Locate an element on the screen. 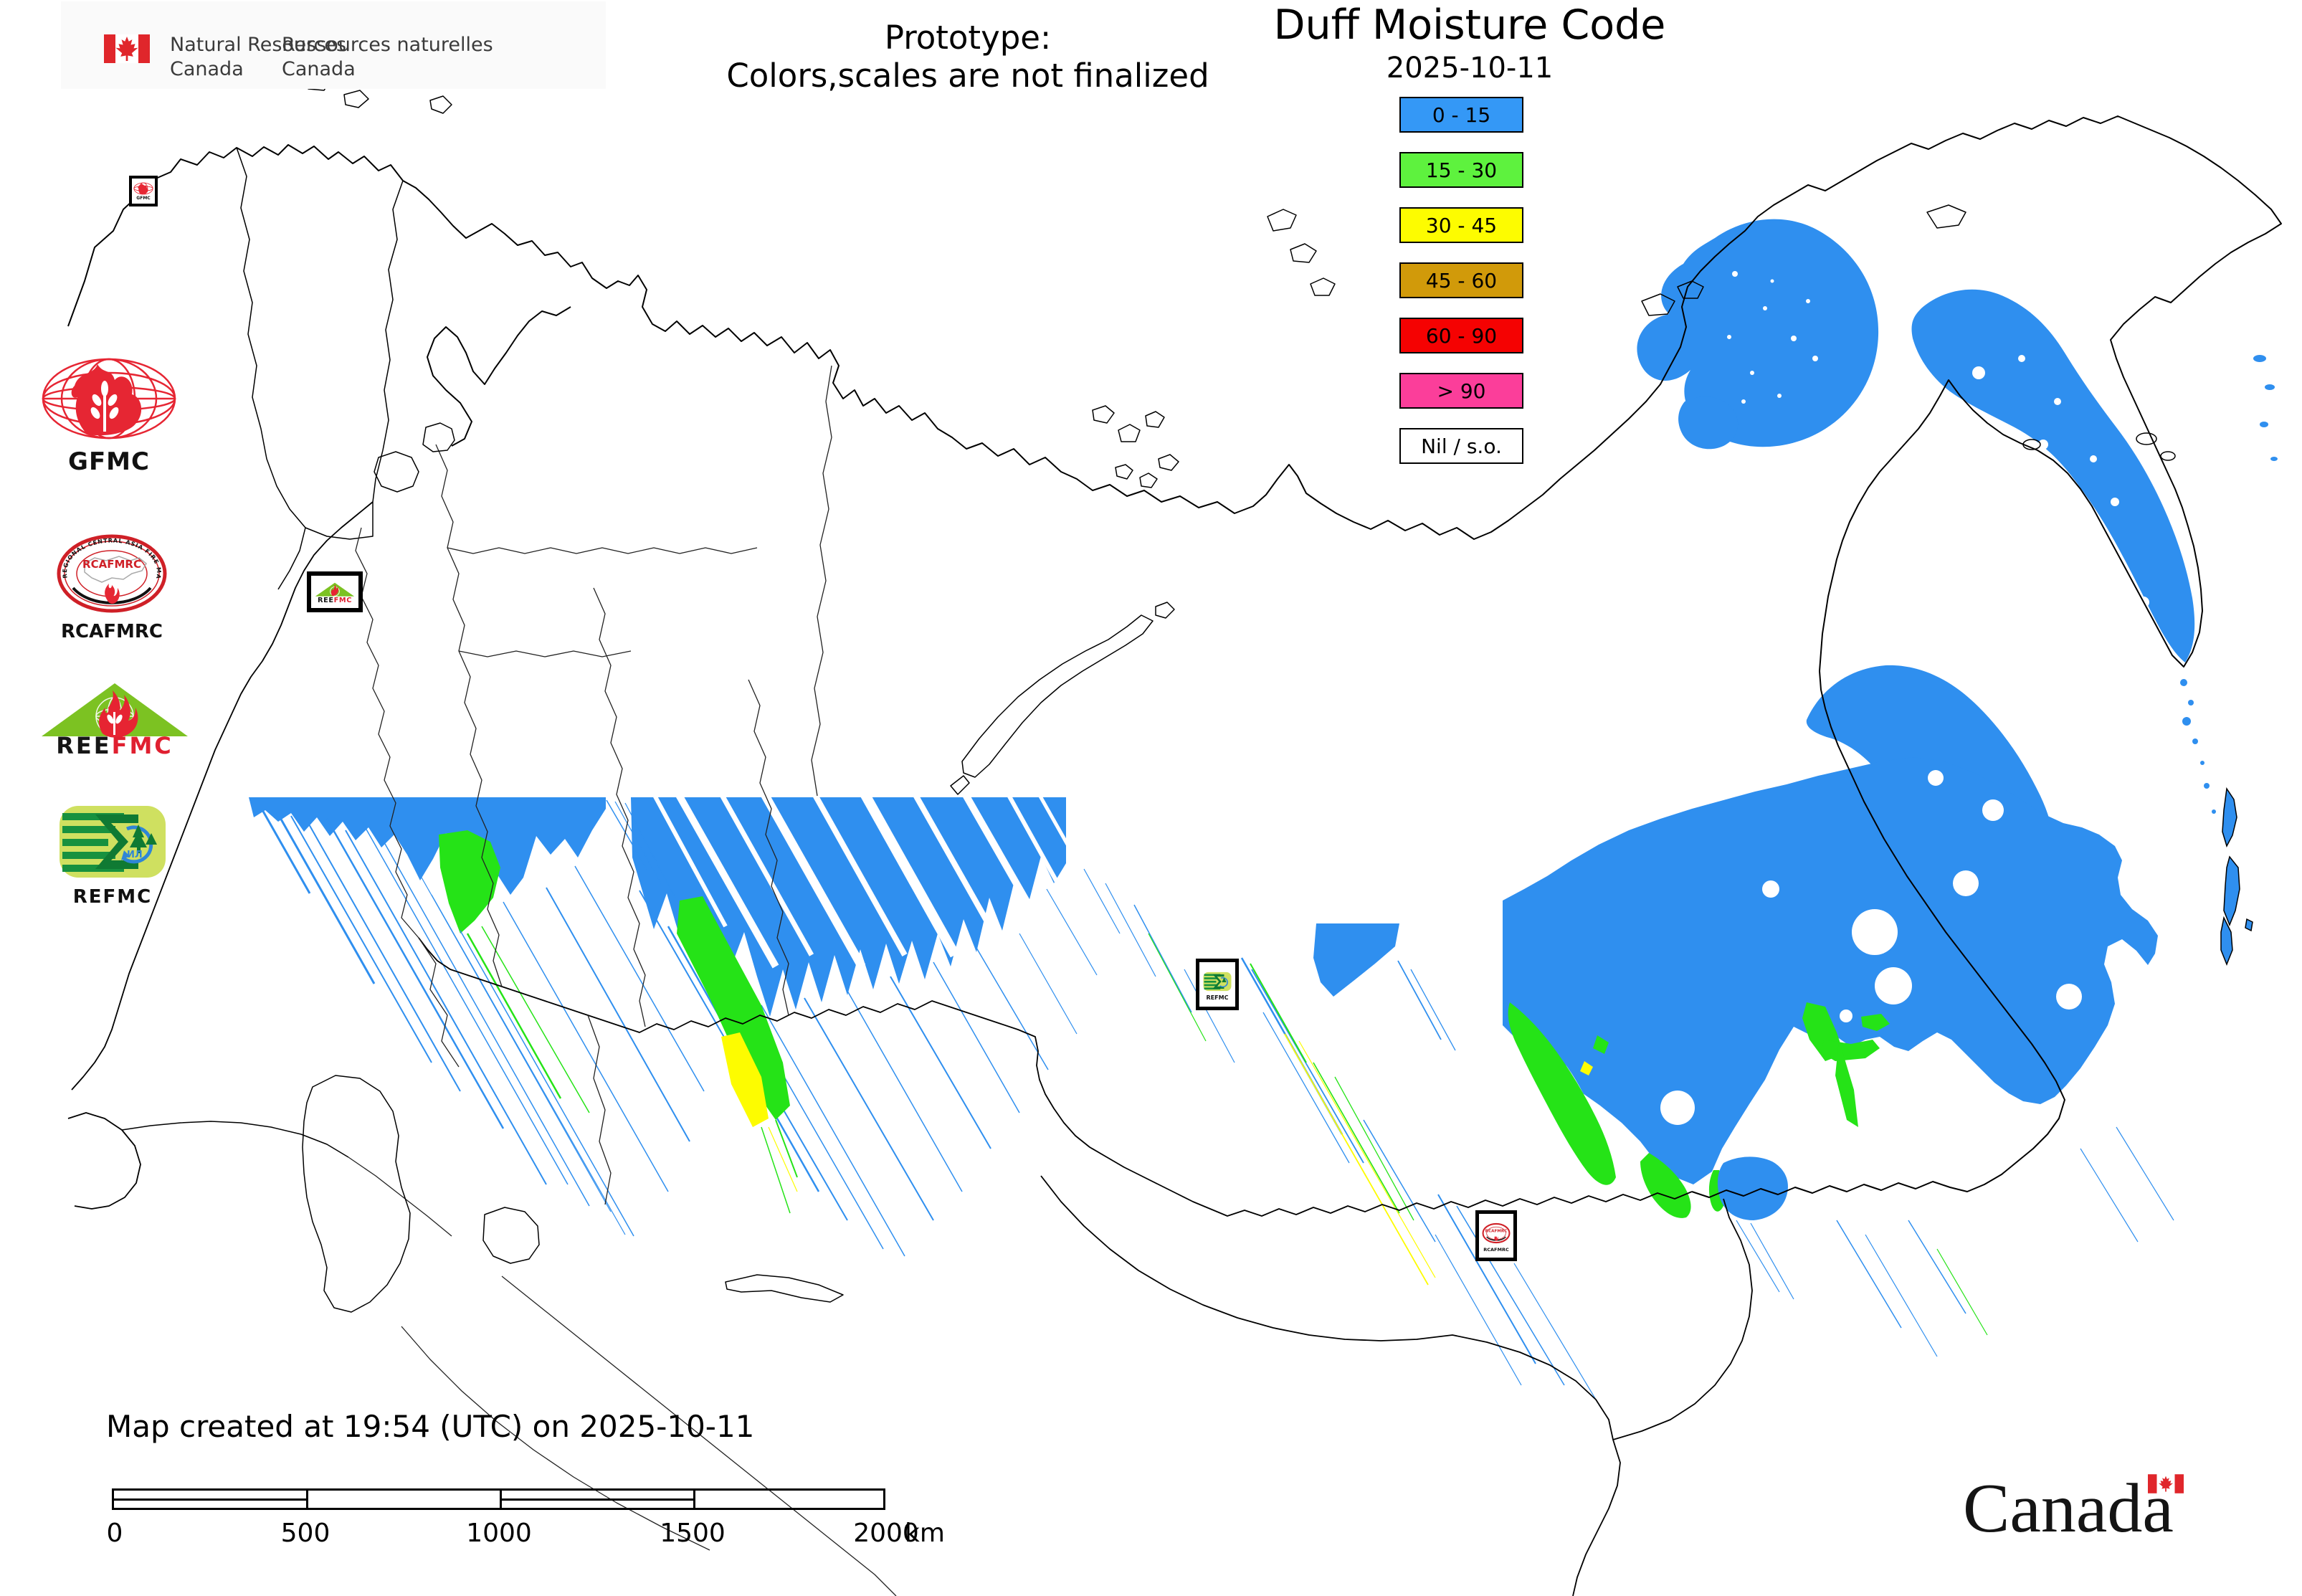  canada-wordmark-flag-icon is located at coordinates (2166, 1483).